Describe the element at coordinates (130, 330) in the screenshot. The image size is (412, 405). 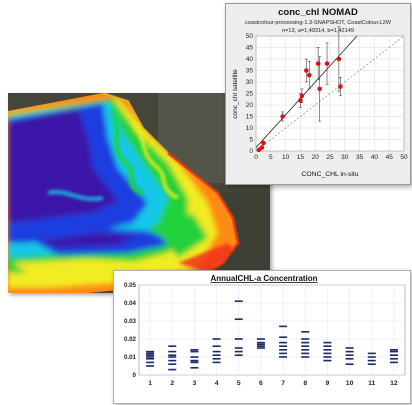
I see `annual-y-ticks: 0 0.01 0.02 0.03 0.04 0.05` at that location.